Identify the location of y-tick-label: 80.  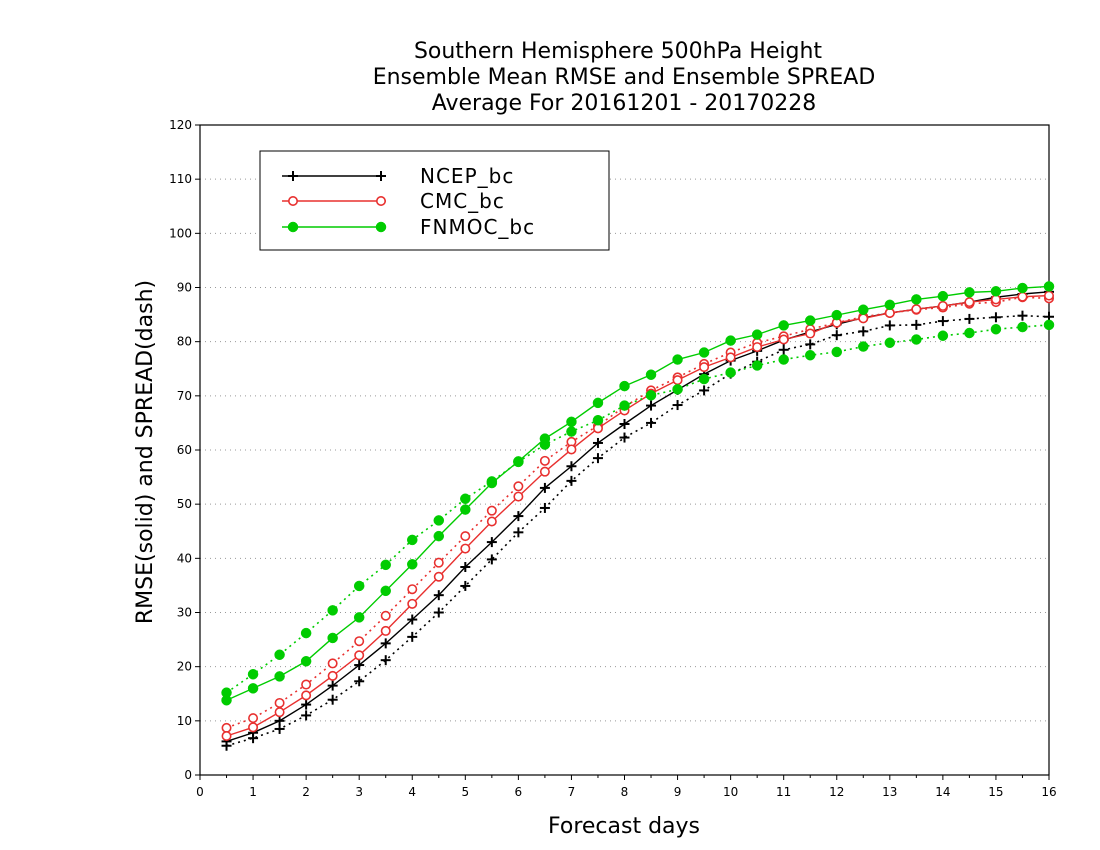
(184, 342).